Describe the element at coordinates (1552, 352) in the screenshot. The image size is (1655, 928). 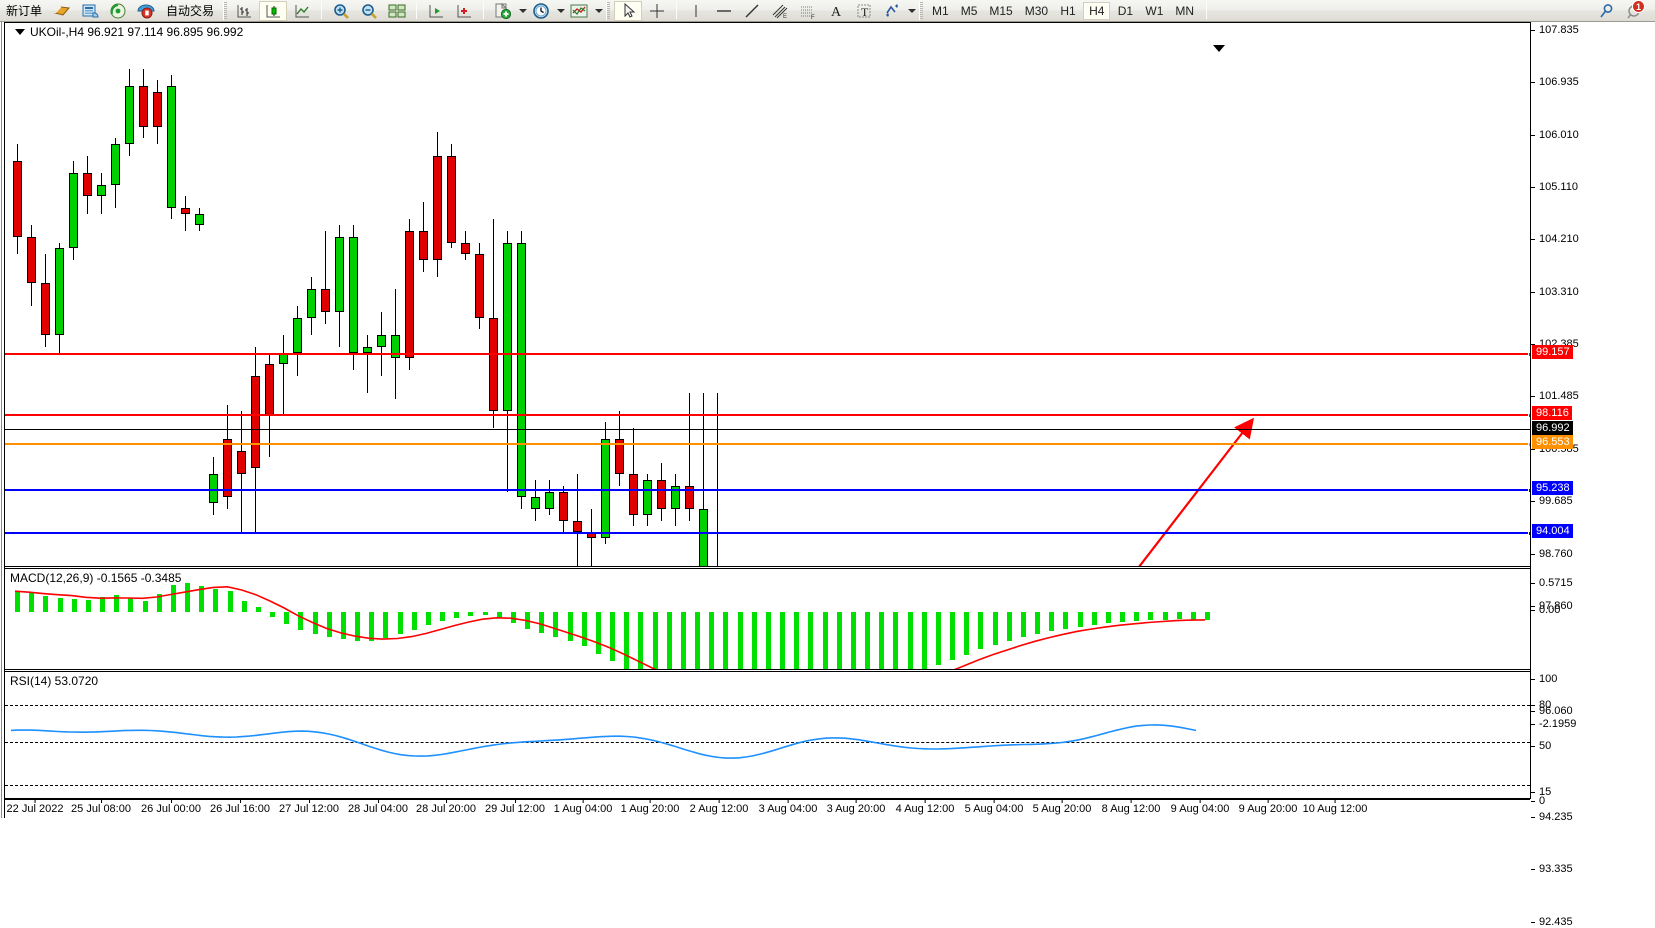
I see `price-level-label: 99.157` at that location.